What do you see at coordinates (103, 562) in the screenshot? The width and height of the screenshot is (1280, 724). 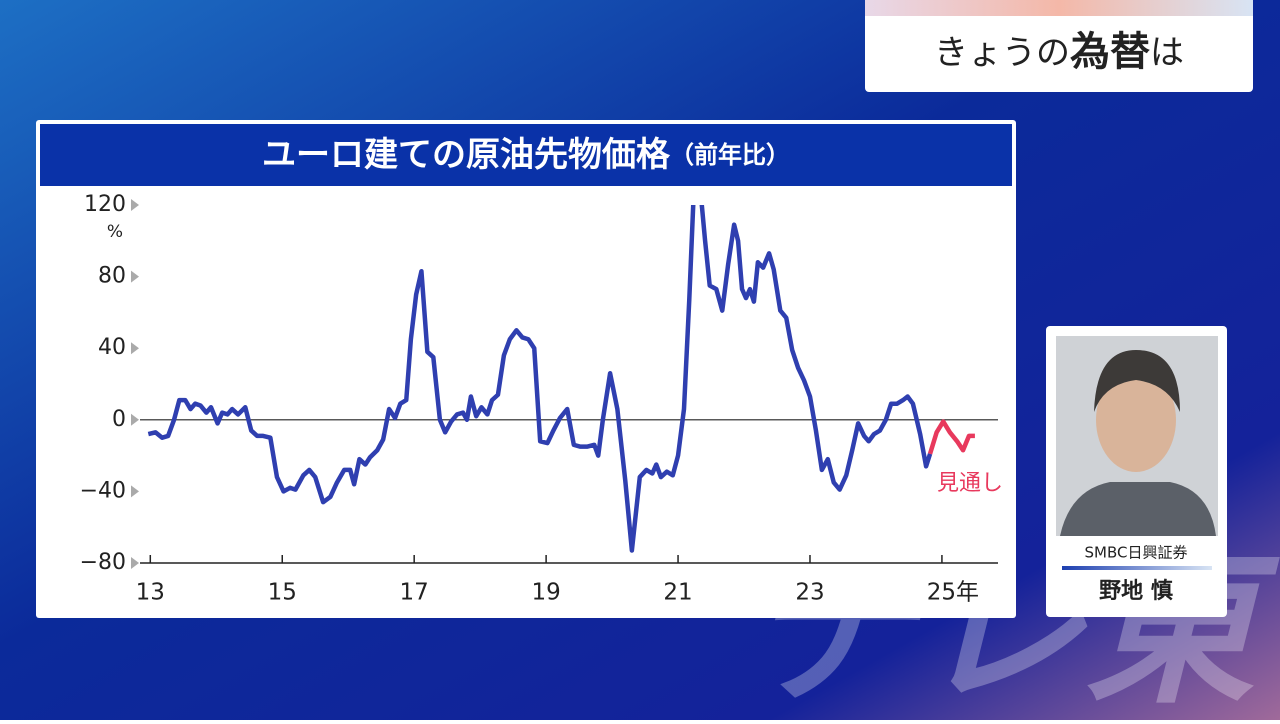 I see `y-tick-label: −80` at bounding box center [103, 562].